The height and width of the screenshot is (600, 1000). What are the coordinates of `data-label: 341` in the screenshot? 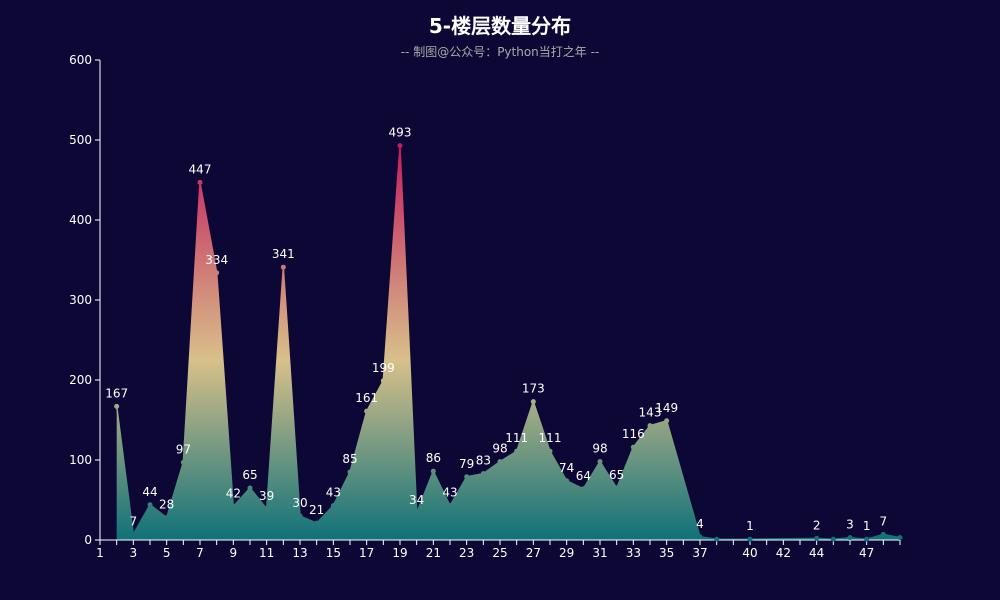 It's located at (283, 254).